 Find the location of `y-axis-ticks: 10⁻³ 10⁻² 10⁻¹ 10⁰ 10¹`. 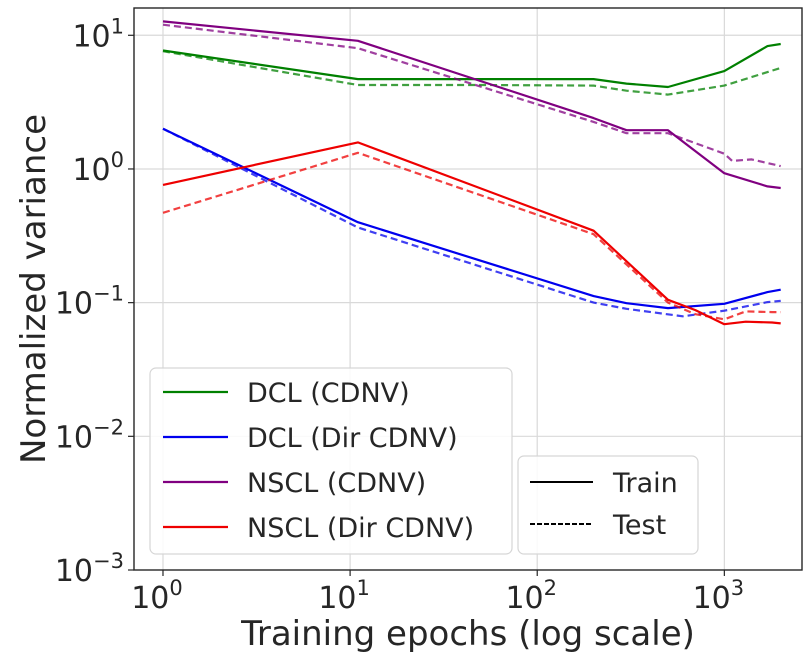

y-axis-ticks: 10⁻³ 10⁻² 10⁻¹ 10⁰ 10¹ is located at coordinates (94, 301).